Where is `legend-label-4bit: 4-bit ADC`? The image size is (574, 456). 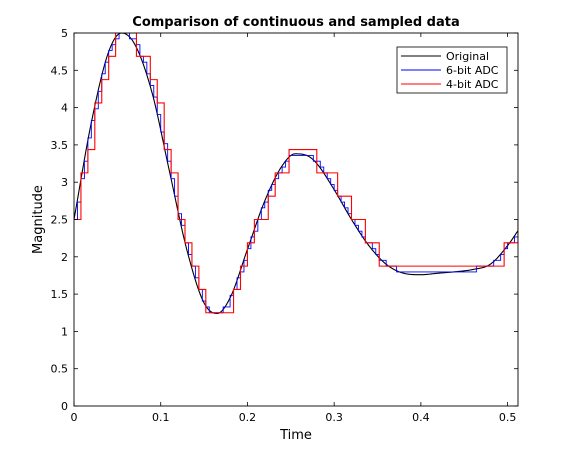 legend-label-4bit: 4-bit ADC is located at coordinates (472, 84).